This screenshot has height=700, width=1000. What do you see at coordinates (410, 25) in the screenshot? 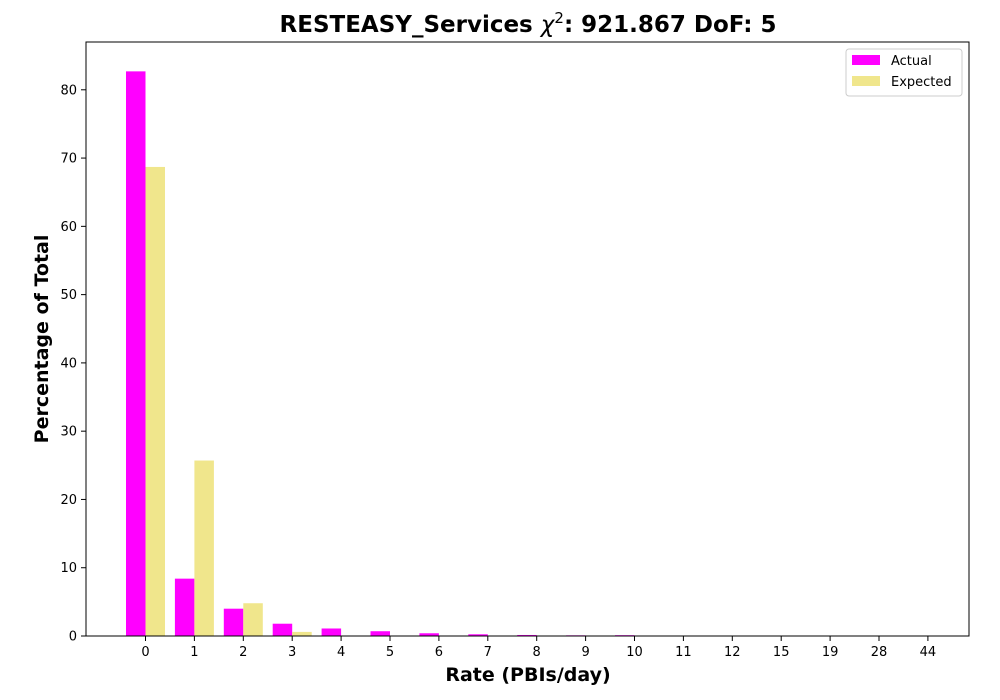
I see `chart-title-prefix: RESTEASY_Services` at bounding box center [410, 25].